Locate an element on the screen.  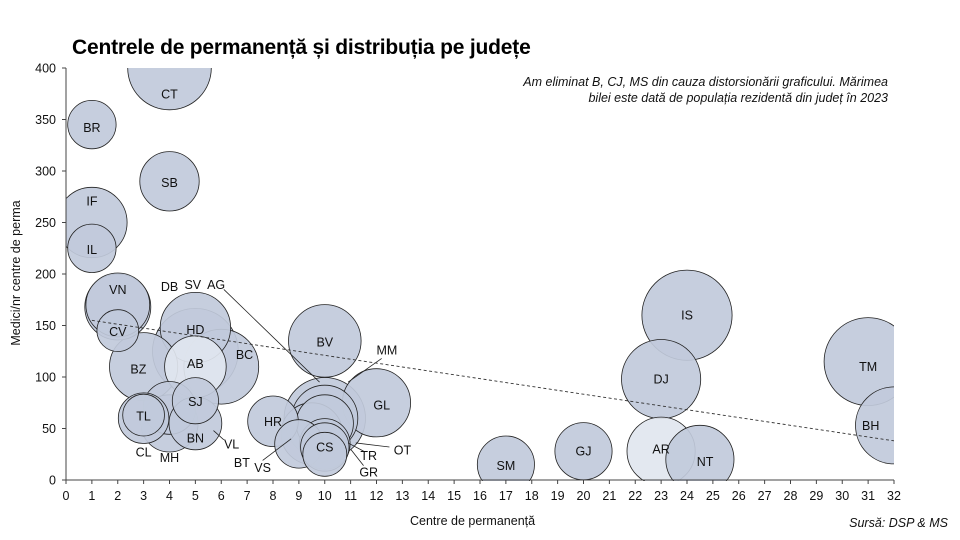
bubble-nt is located at coordinates (700, 452).